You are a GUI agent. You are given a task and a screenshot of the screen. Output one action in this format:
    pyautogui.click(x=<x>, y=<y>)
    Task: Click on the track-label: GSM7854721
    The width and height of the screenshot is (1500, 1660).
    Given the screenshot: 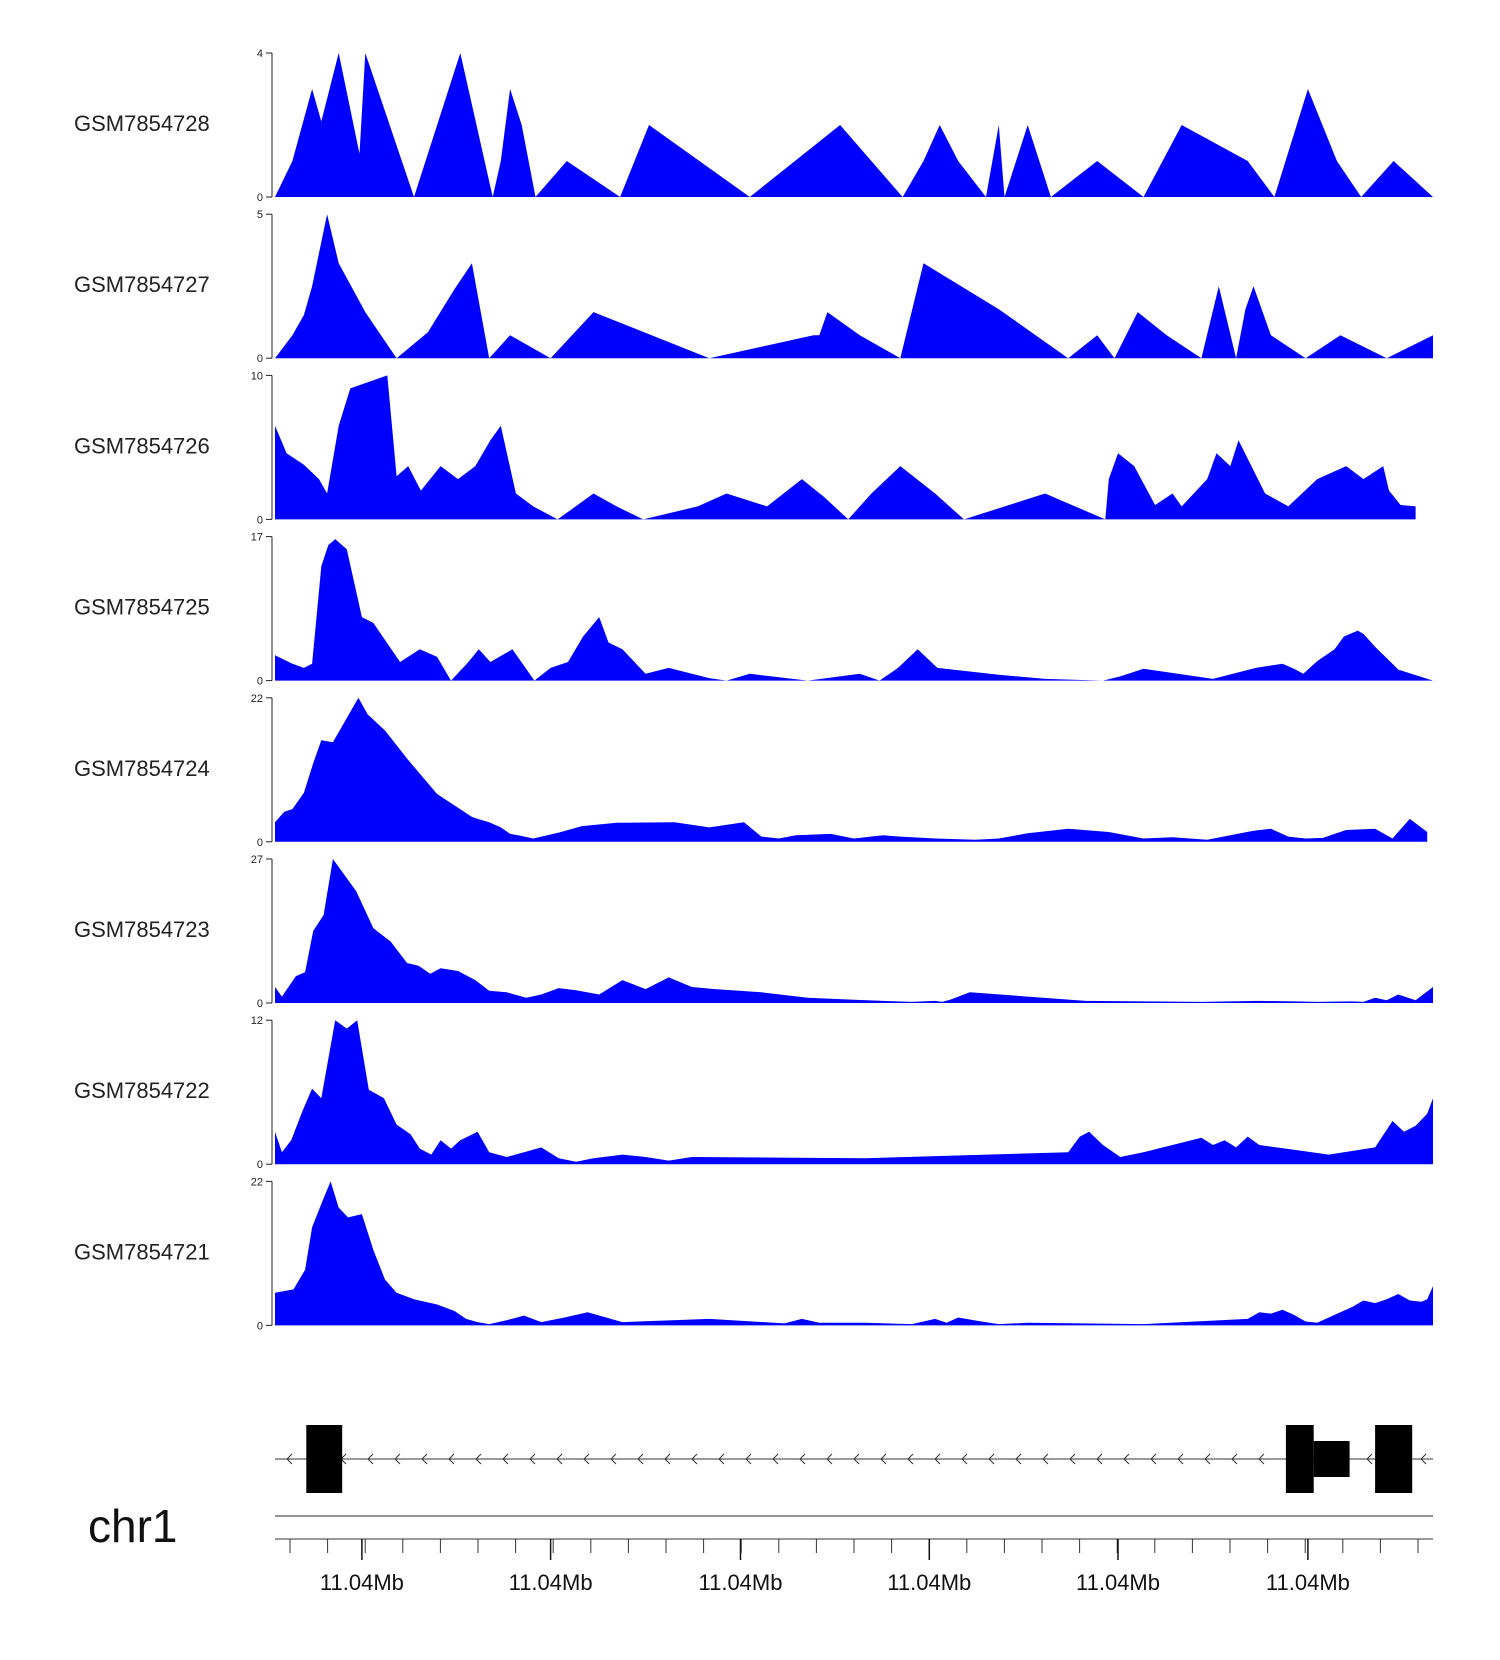 What is the action you would take?
    pyautogui.click(x=142, y=1251)
    